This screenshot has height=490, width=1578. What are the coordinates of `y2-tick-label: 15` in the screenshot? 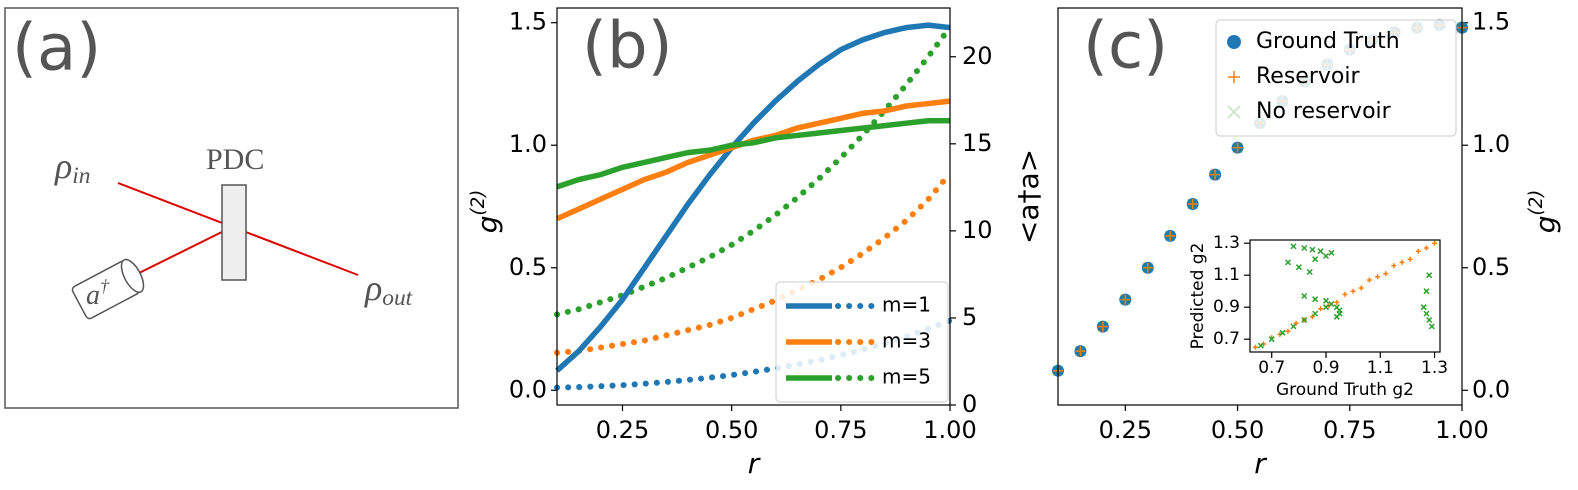 It's located at (977, 143).